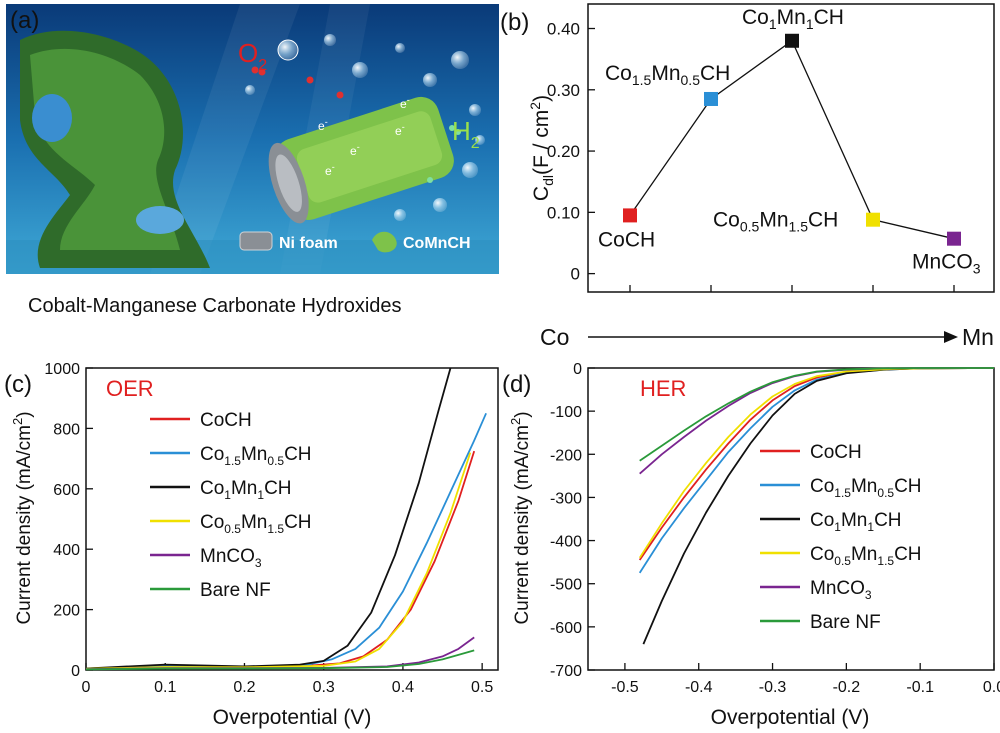 The height and width of the screenshot is (733, 1000). Describe the element at coordinates (160, 220) in the screenshot. I see `foam-hole` at that location.